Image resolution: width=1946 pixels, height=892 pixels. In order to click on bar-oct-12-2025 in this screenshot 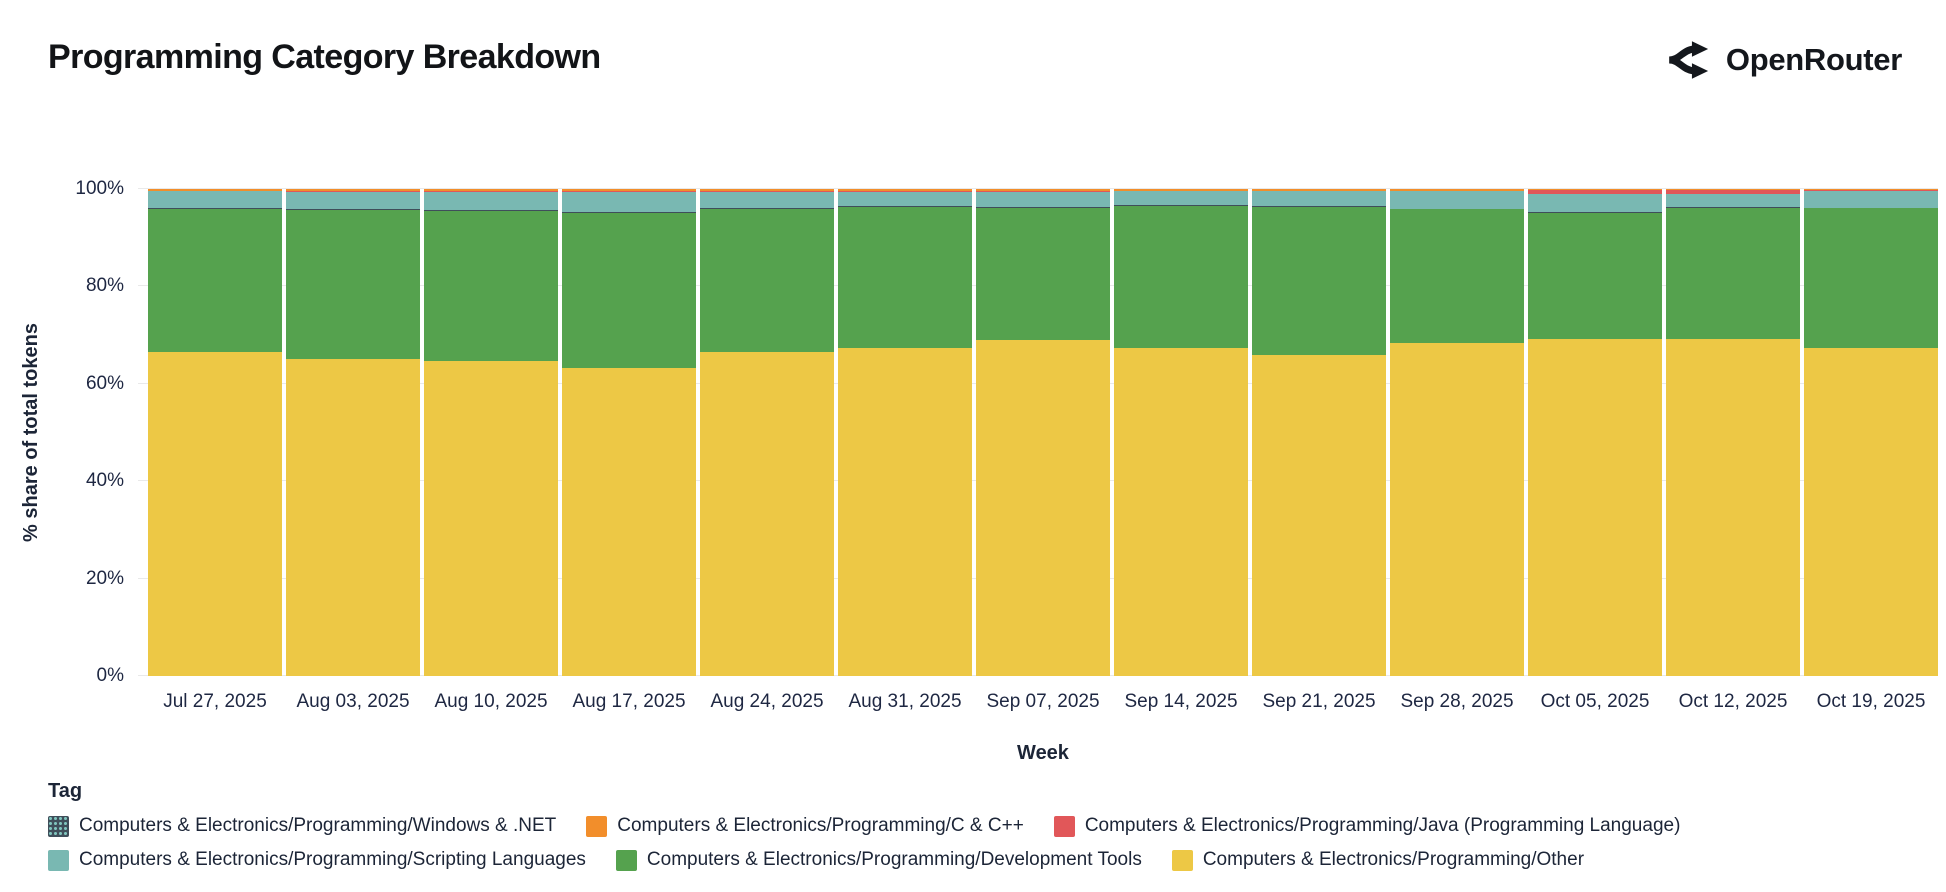, I will do `click(1733, 432)`.